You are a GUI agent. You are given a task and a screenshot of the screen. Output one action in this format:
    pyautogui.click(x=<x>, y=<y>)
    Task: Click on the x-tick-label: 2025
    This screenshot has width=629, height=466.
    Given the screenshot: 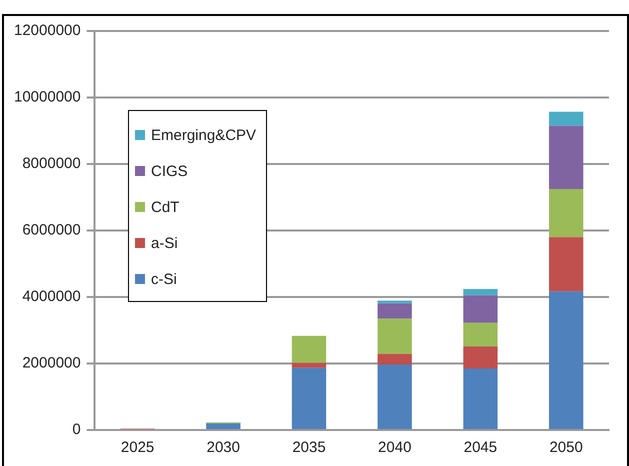 What is the action you would take?
    pyautogui.click(x=137, y=447)
    